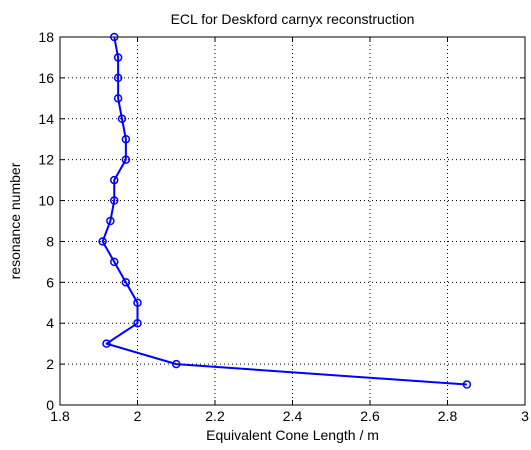 This screenshot has height=450, width=531. I want to click on x-tick-label: 2.6, so click(370, 416).